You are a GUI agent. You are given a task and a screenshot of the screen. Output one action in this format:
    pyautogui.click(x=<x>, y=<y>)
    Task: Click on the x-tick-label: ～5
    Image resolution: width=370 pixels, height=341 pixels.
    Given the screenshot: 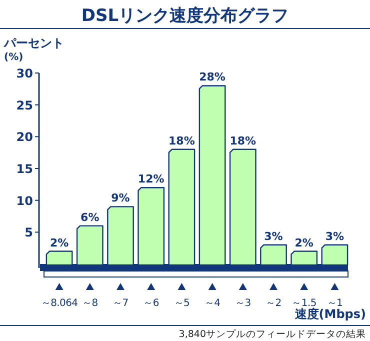 What is the action you would take?
    pyautogui.click(x=182, y=303)
    